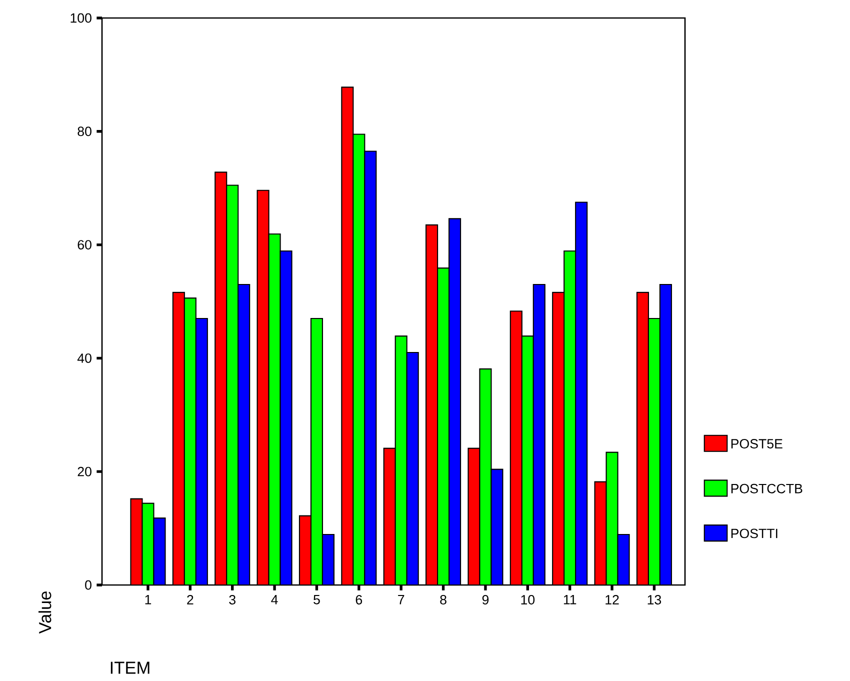 This screenshot has height=681, width=850. What do you see at coordinates (148, 599) in the screenshot?
I see `x-tick-label: 1` at bounding box center [148, 599].